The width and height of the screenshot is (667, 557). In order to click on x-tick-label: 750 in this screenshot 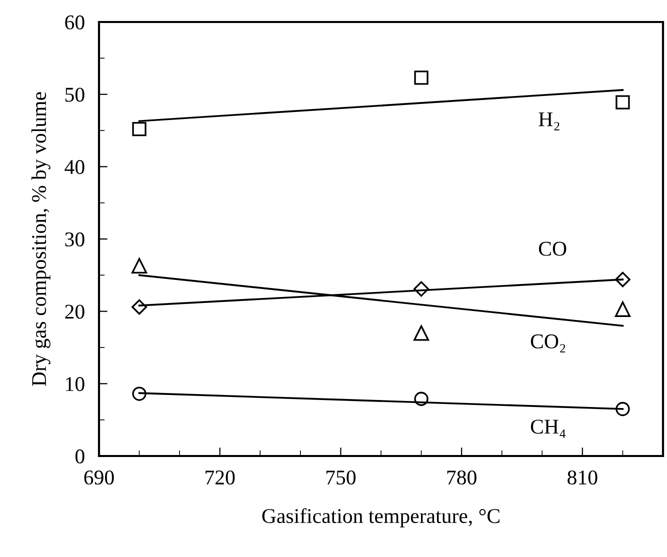, I will do `click(341, 477)`.